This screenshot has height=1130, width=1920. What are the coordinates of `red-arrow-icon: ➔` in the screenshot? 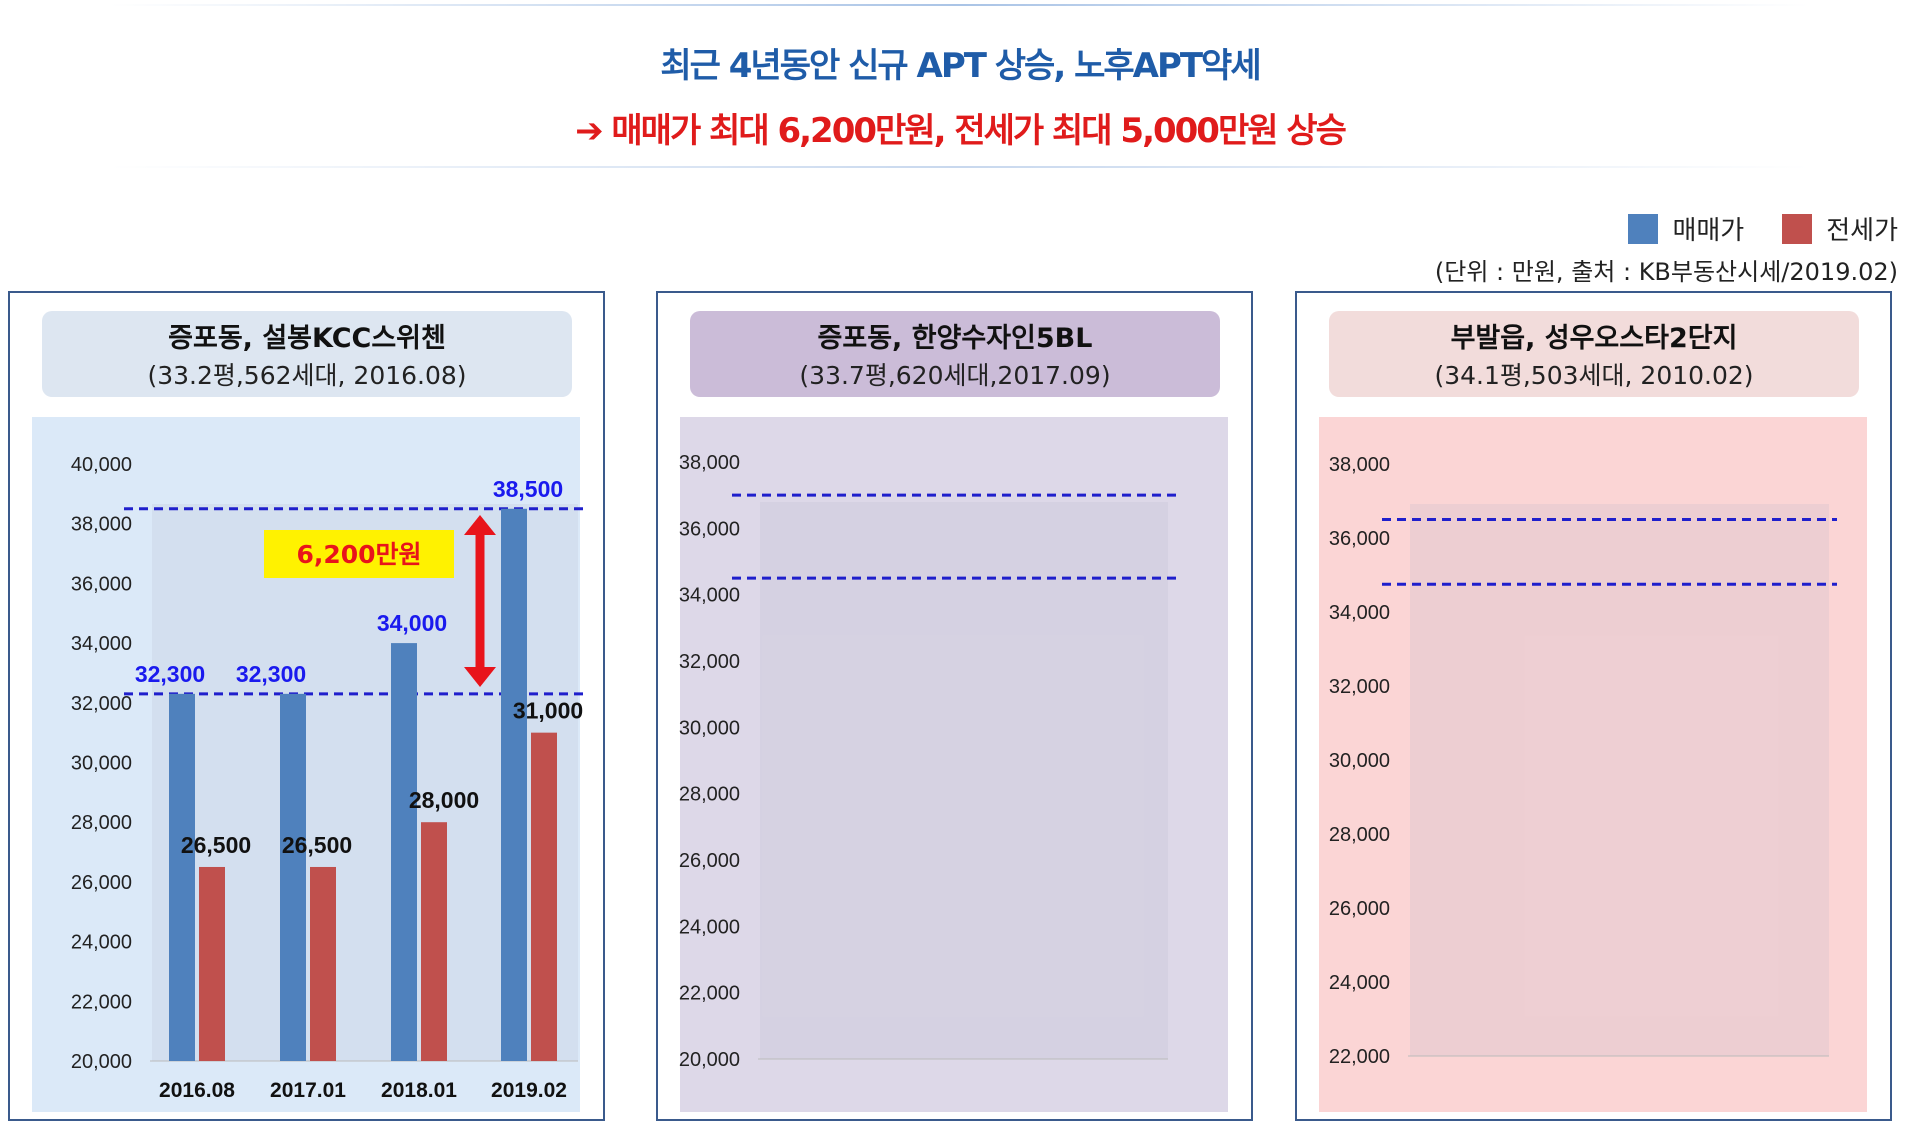 It's located at (589, 131).